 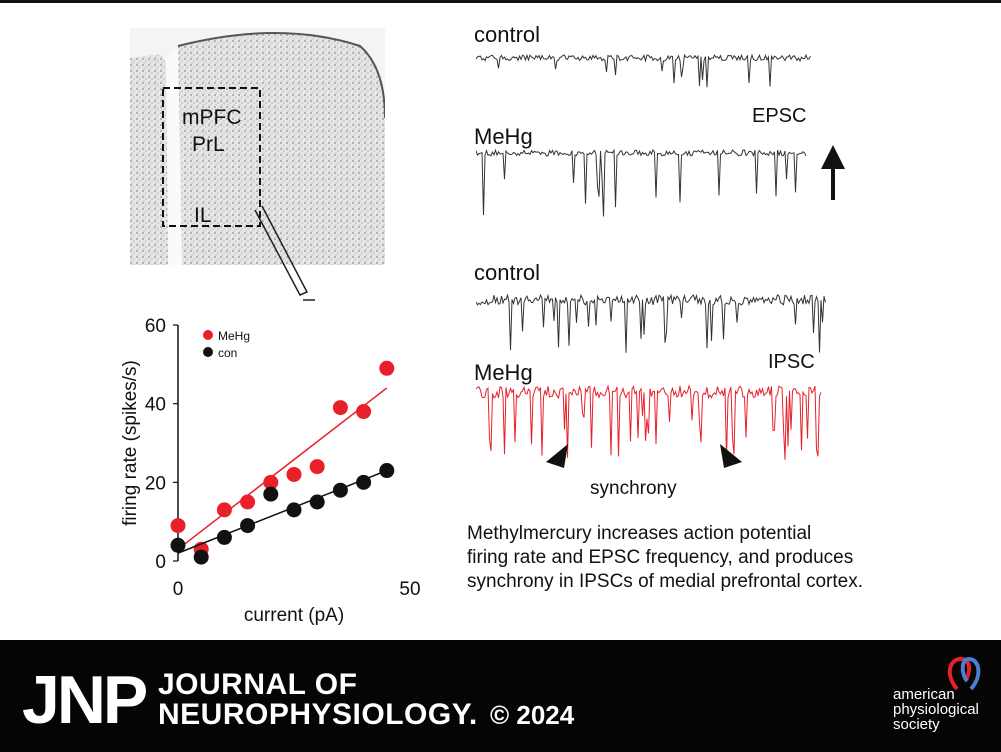 What do you see at coordinates (409, 589) in the screenshot?
I see `x-tick-label: 50` at bounding box center [409, 589].